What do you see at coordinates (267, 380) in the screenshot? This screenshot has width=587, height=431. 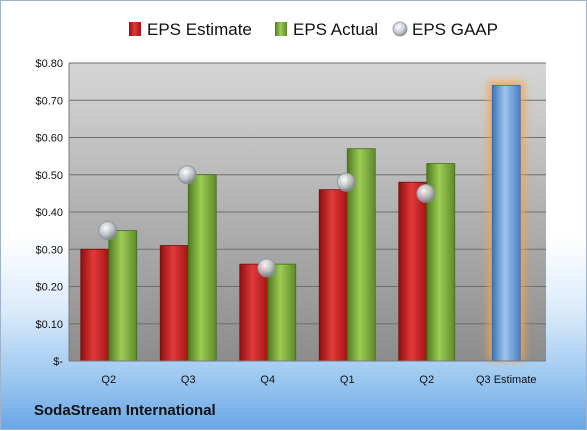 I see `x-tick-label: Q4` at bounding box center [267, 380].